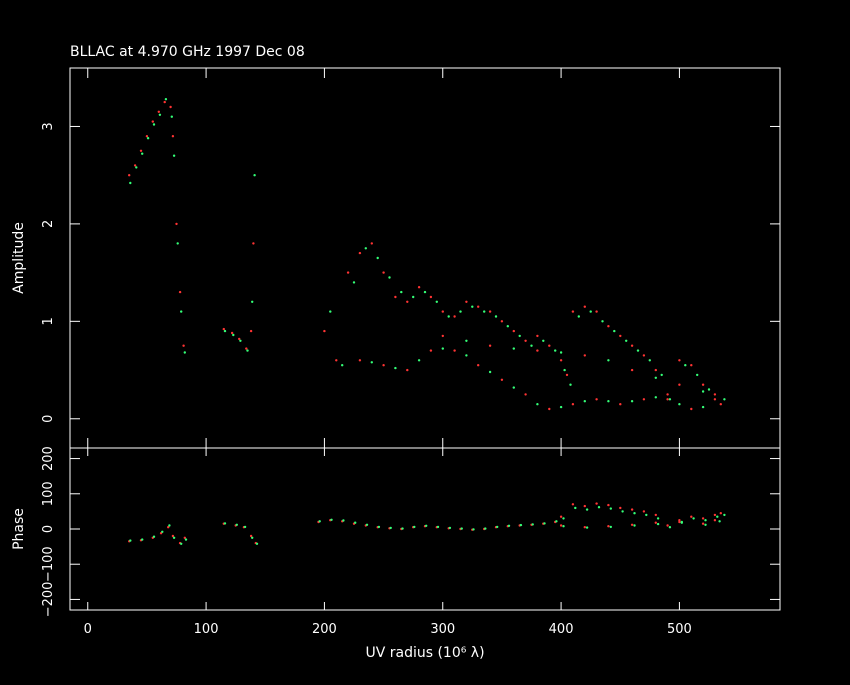  What do you see at coordinates (324, 629) in the screenshot?
I see `x-tick-label: 200` at bounding box center [324, 629].